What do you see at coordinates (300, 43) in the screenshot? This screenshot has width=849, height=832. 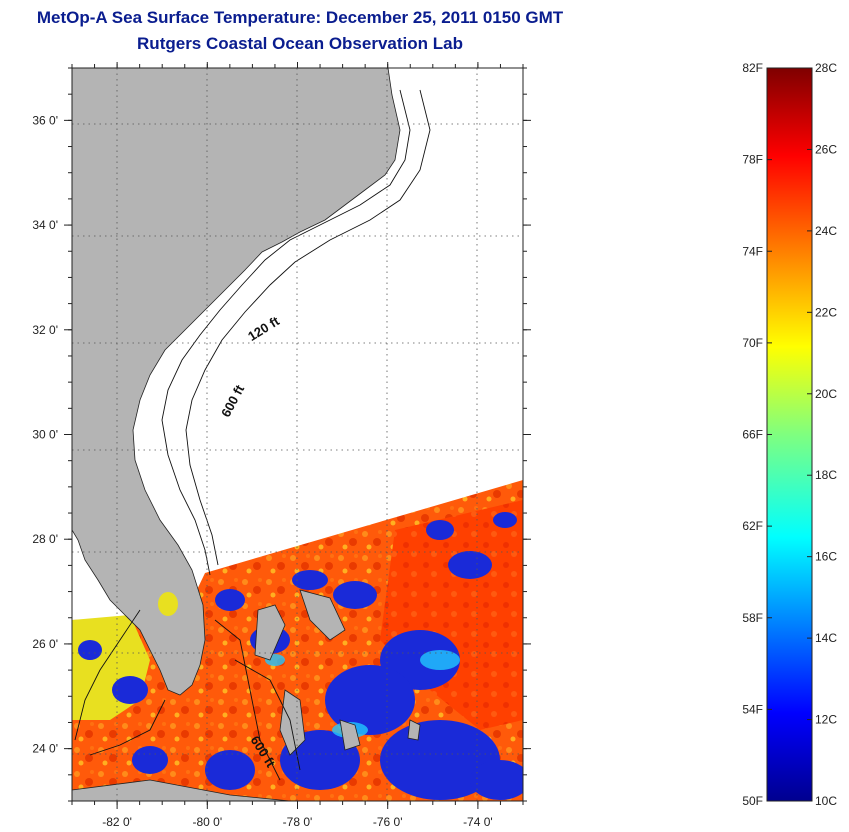 I see `map-subtitle: Rutgers Coastal Ocean Observation Lab` at bounding box center [300, 43].